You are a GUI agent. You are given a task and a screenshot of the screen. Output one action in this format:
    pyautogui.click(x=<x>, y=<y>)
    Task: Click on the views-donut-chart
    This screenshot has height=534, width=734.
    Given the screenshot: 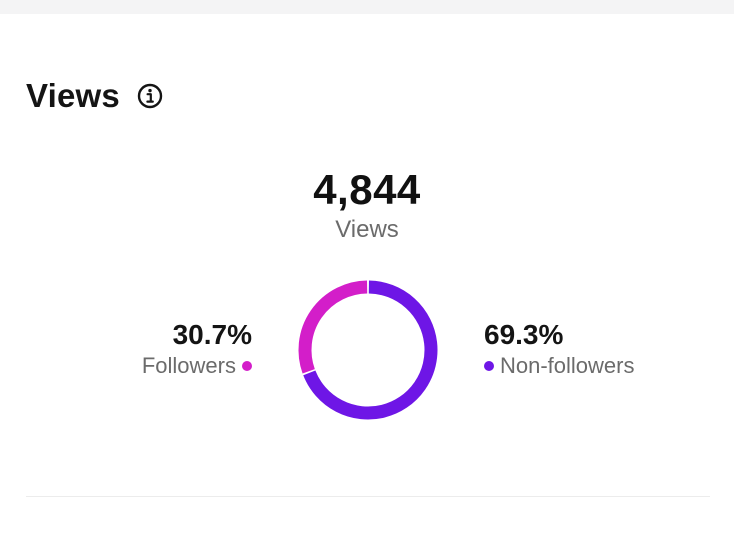 What is the action you would take?
    pyautogui.click(x=368, y=350)
    